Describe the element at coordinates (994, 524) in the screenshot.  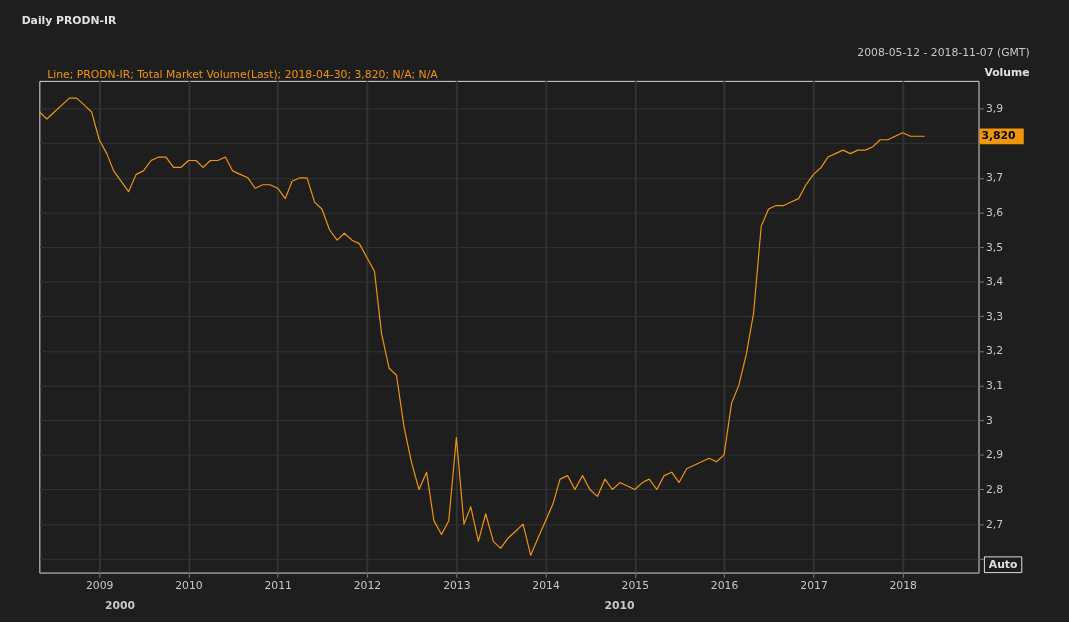
I see `y-tick-label: 2,7` at that location.